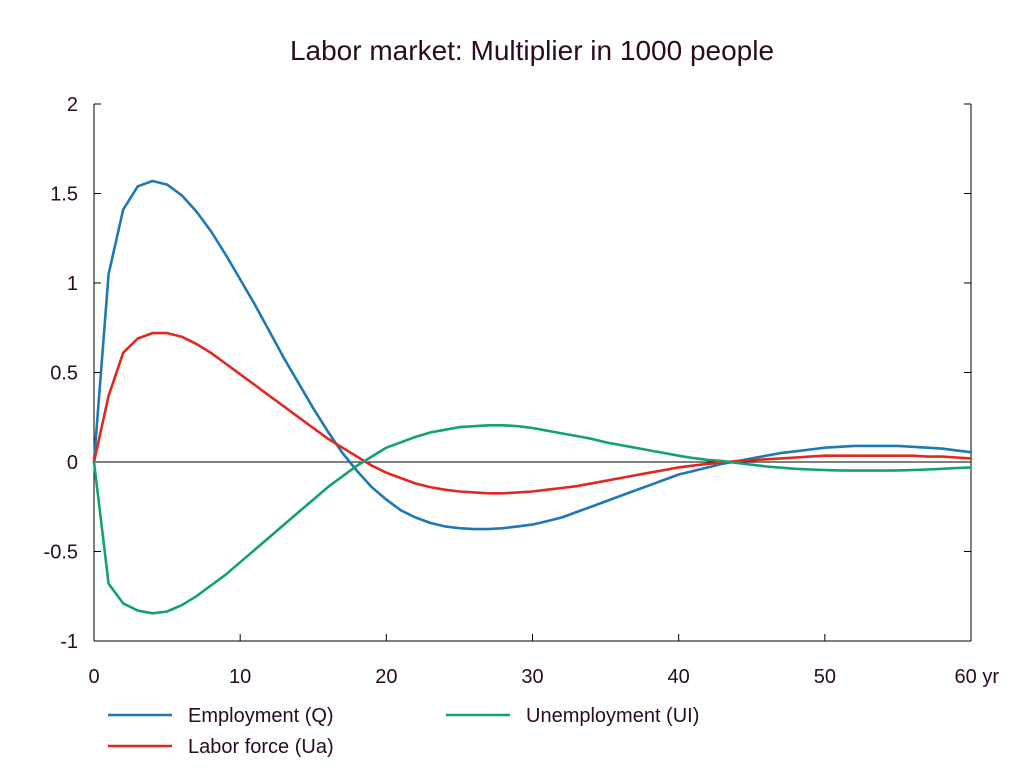 Image resolution: width=1024 pixels, height=778 pixels. Describe the element at coordinates (532, 677) in the screenshot. I see `x-tick-label: 30` at that location.